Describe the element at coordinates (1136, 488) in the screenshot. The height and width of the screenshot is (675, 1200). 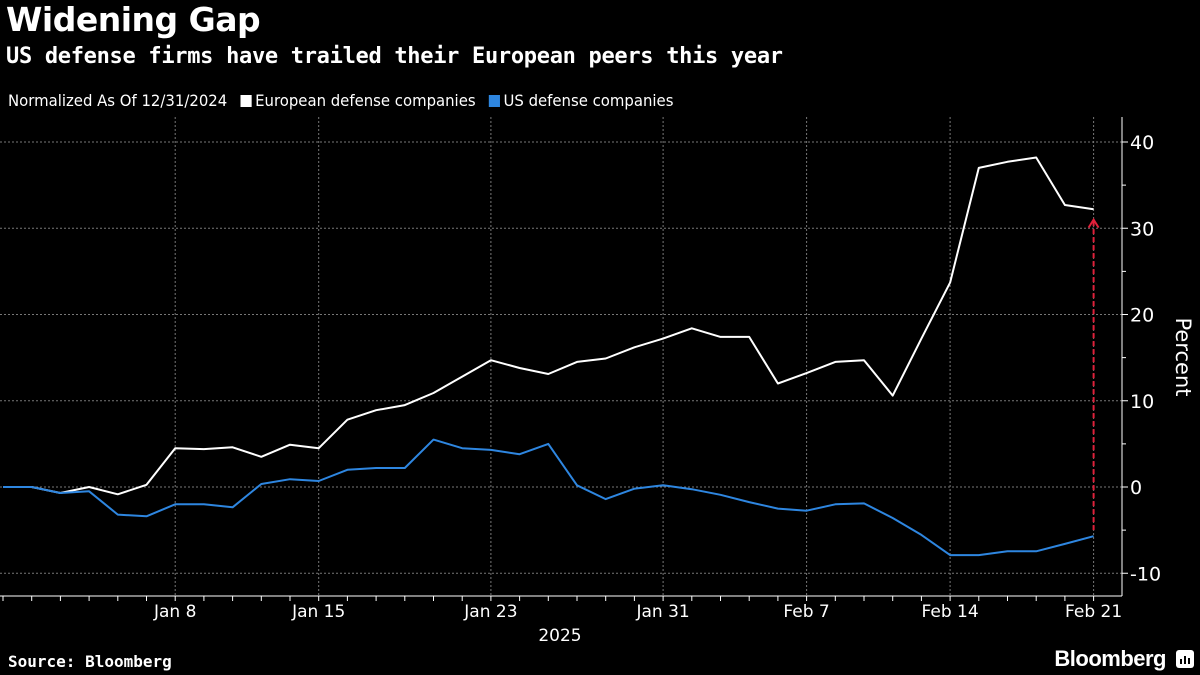
I see `y-tick-label: 0` at that location.